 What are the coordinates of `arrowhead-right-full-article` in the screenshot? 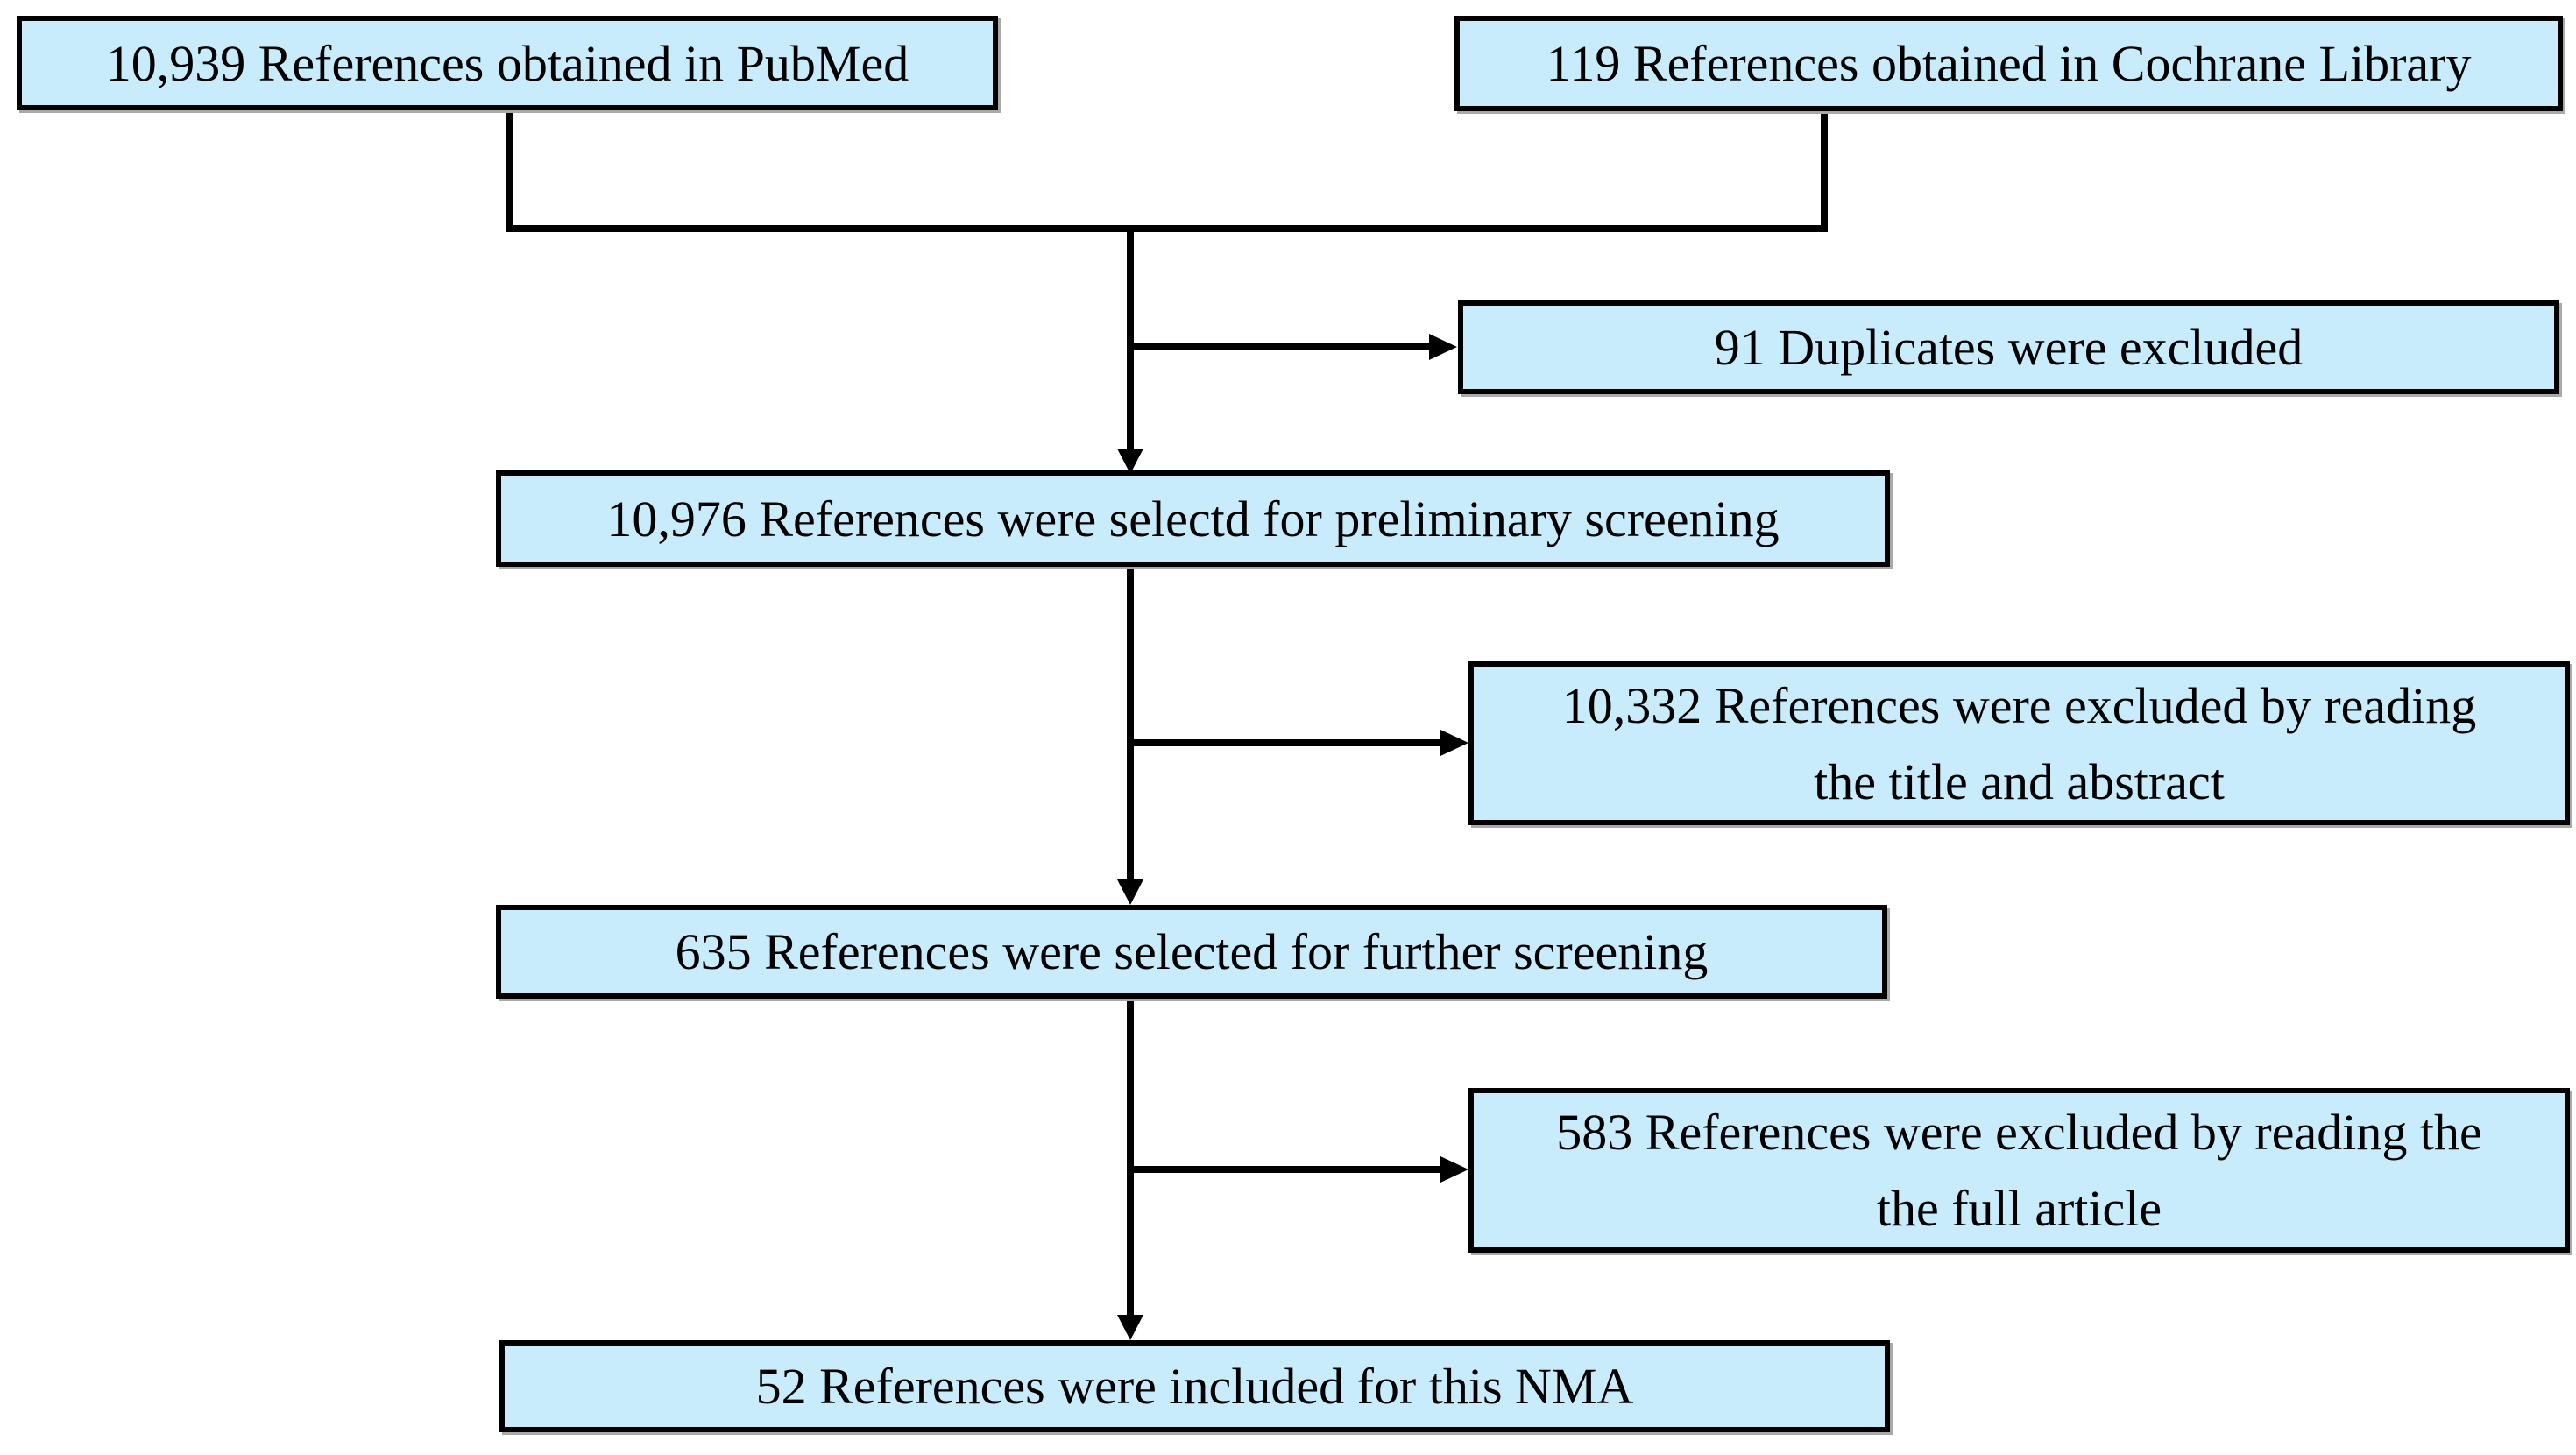 It's located at (1454, 1169).